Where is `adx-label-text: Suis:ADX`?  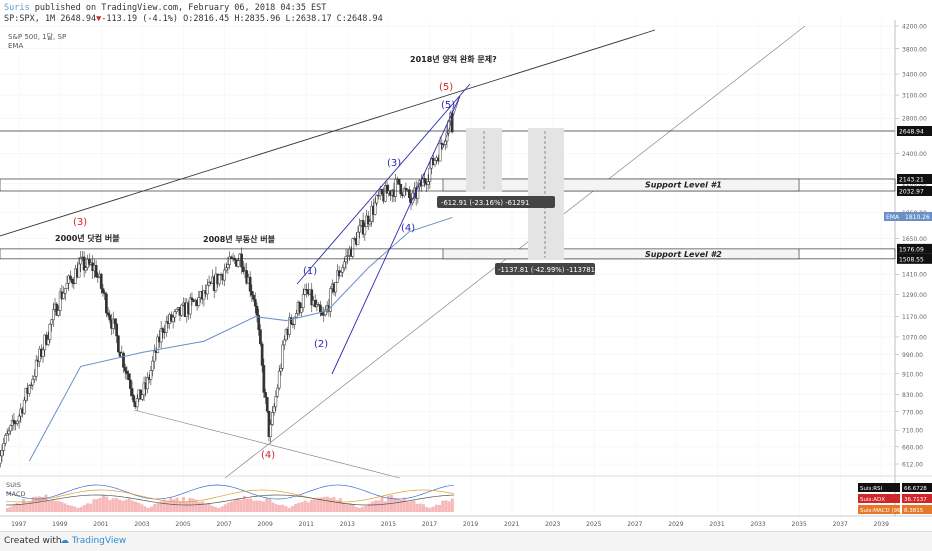
adx-label-text: Suis:ADX is located at coordinates (872, 500).